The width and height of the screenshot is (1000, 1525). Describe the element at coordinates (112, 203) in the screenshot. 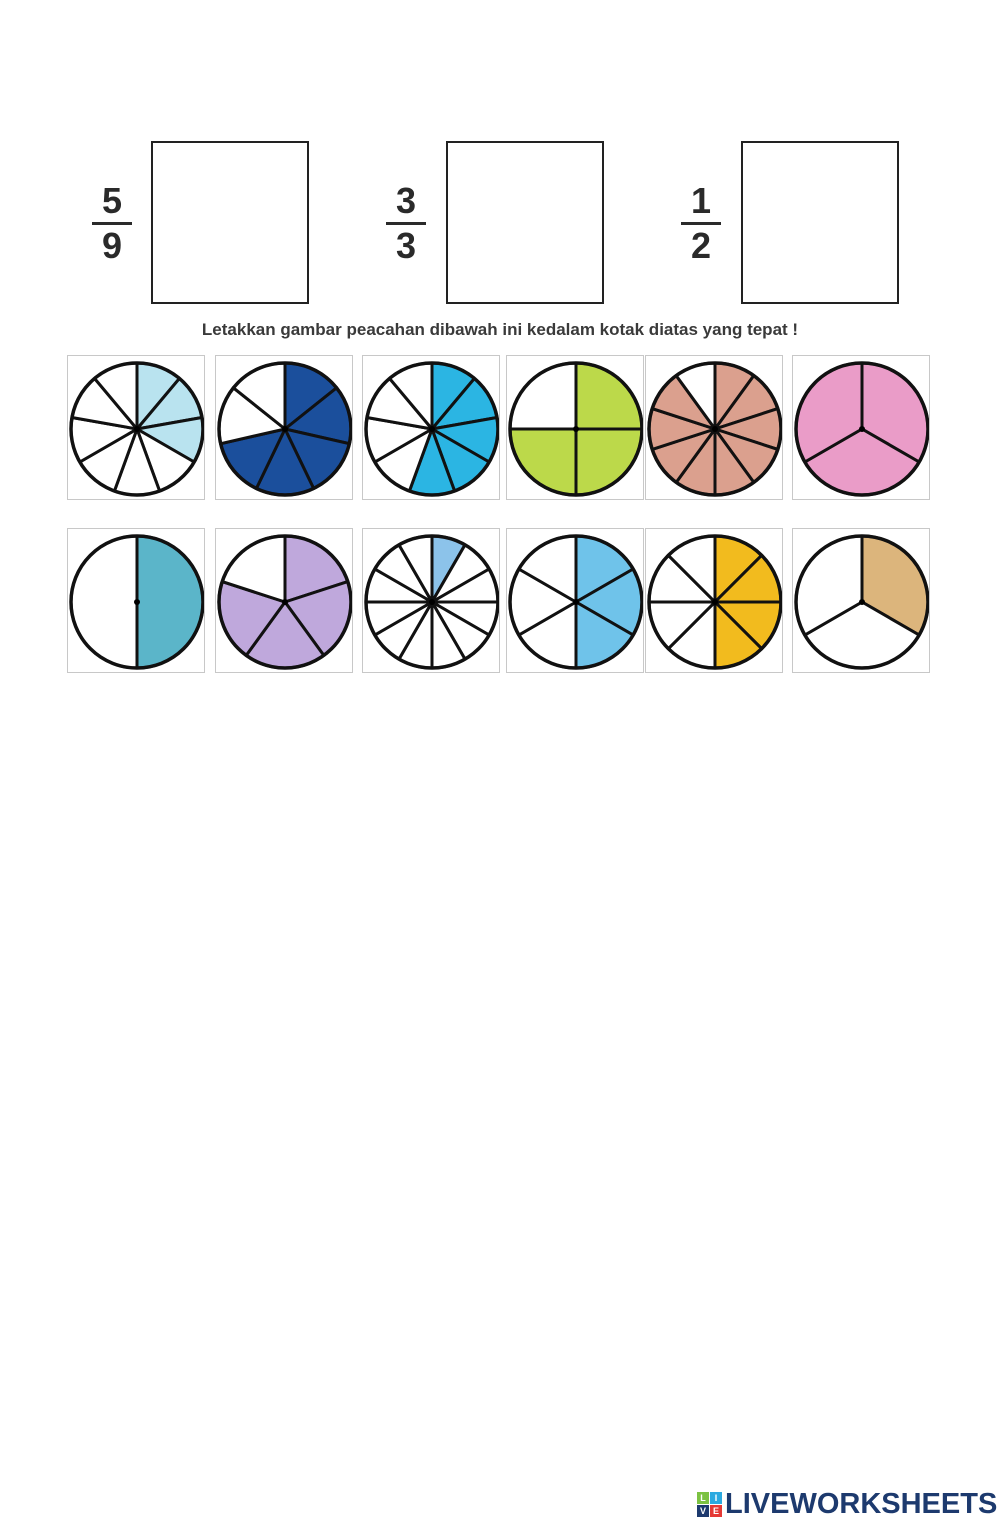

I see `numerator: 5` at that location.